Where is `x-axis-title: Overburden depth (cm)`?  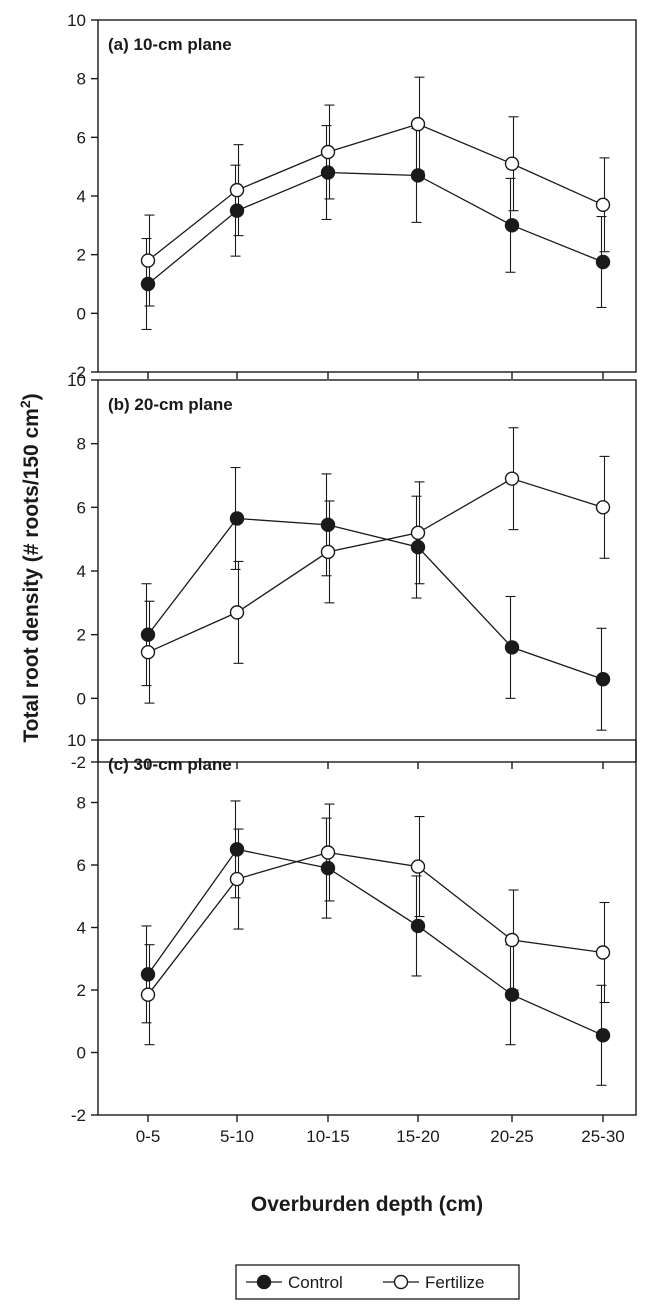 x-axis-title: Overburden depth (cm) is located at coordinates (367, 1204).